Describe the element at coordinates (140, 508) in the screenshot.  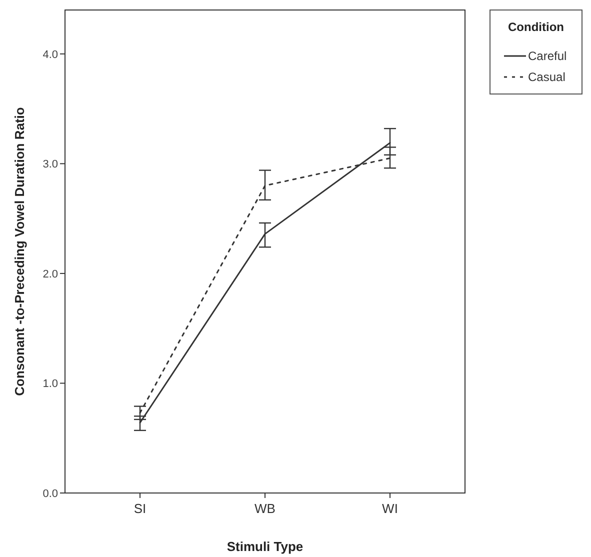
I see `x-tick-label: SI` at that location.